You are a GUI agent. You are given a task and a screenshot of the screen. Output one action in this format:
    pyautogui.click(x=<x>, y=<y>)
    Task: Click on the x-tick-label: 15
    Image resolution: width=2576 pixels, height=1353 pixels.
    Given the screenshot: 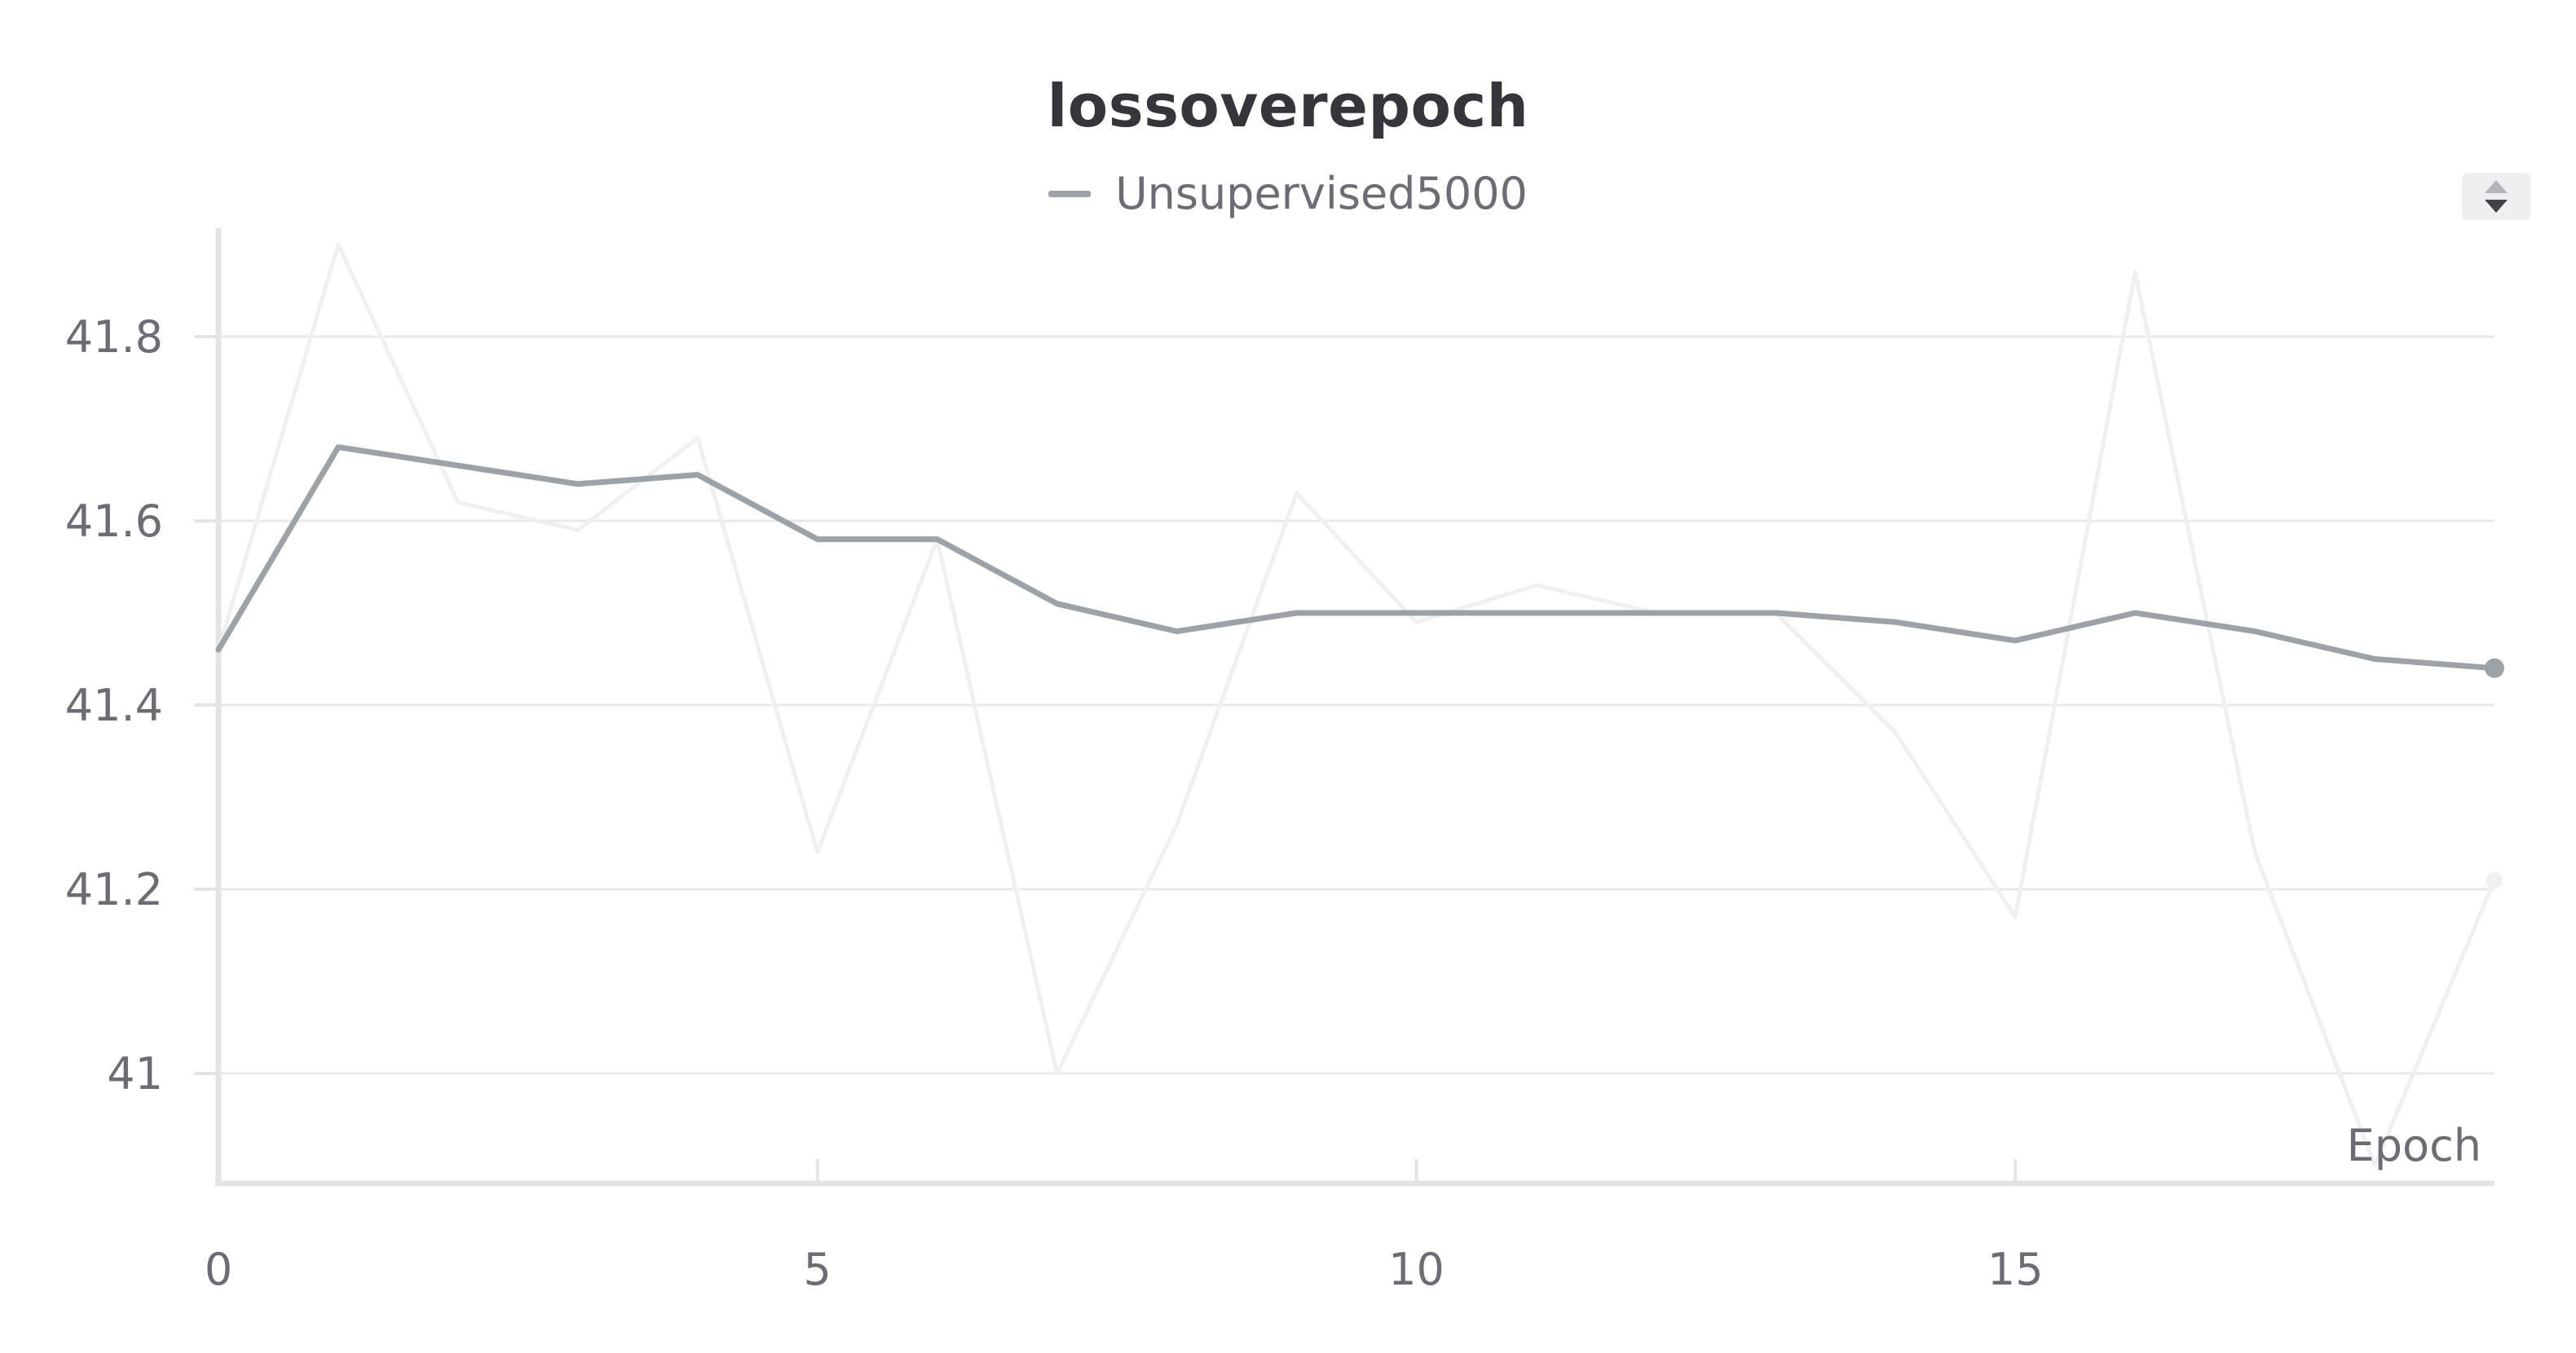 What is the action you would take?
    pyautogui.click(x=2015, y=1269)
    